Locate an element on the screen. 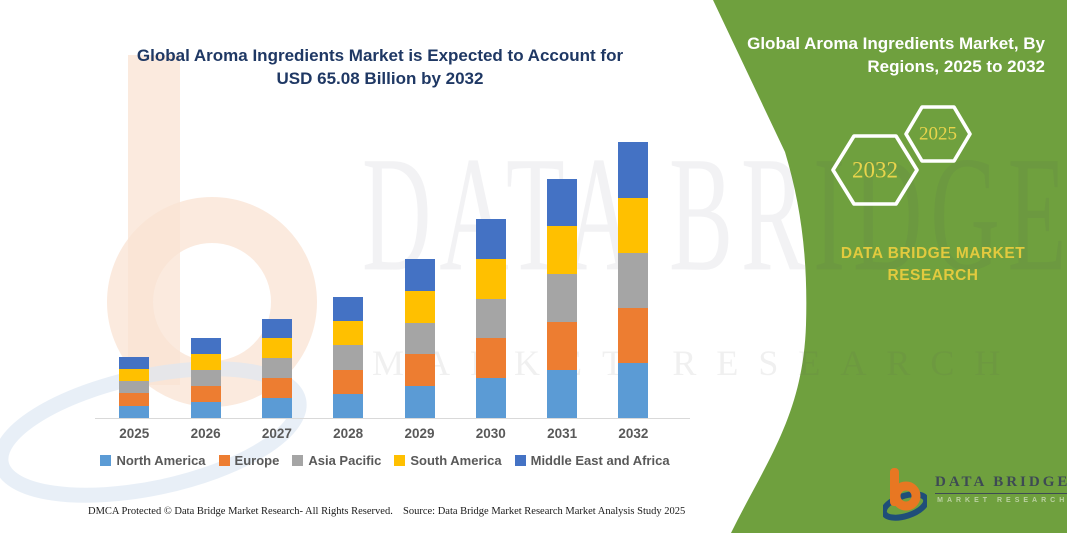  bar-2025 is located at coordinates (134, 387).